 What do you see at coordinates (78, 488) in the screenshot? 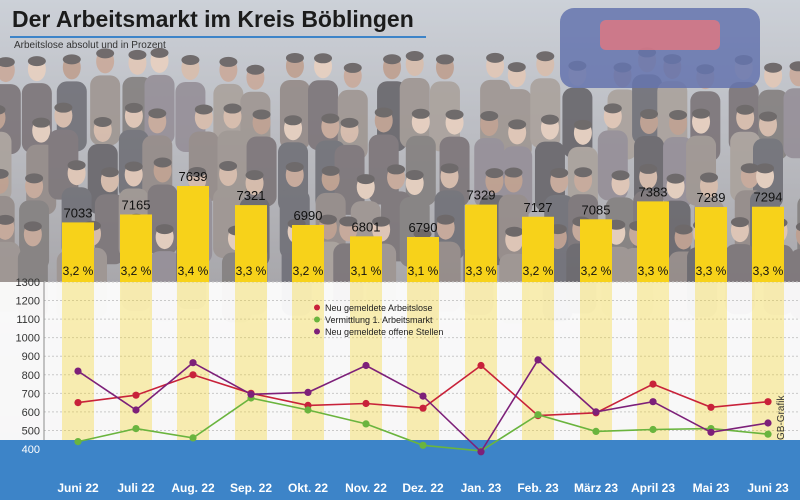
I see `x-category-label: Juni 22` at bounding box center [78, 488].